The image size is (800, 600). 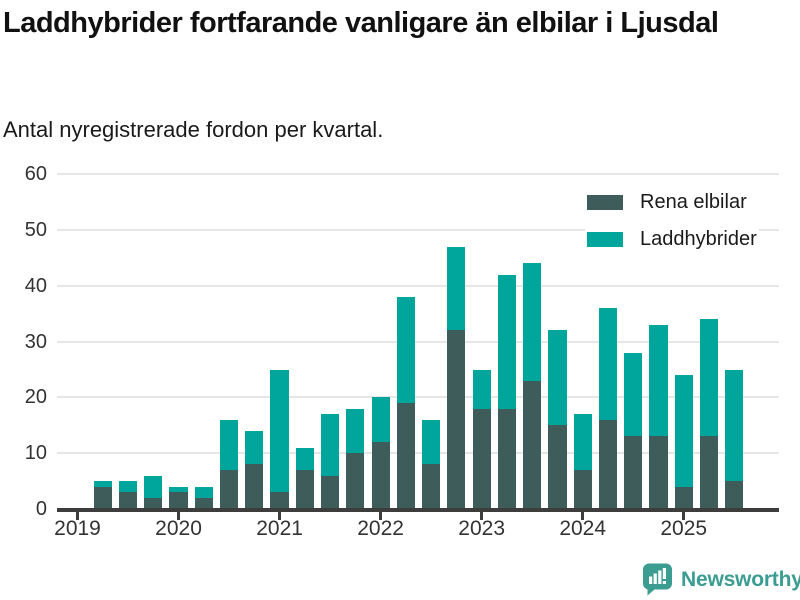 What do you see at coordinates (657, 579) in the screenshot?
I see `newsworthy-icon` at bounding box center [657, 579].